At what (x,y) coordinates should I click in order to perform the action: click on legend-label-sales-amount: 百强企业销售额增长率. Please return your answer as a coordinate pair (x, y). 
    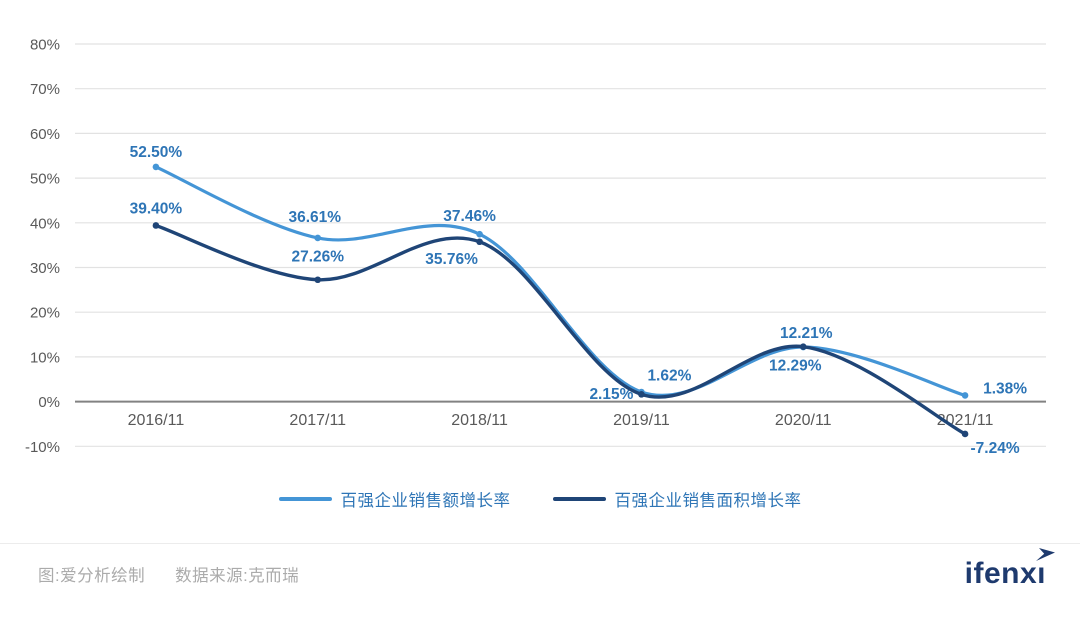
    Looking at the image, I should click on (425, 501).